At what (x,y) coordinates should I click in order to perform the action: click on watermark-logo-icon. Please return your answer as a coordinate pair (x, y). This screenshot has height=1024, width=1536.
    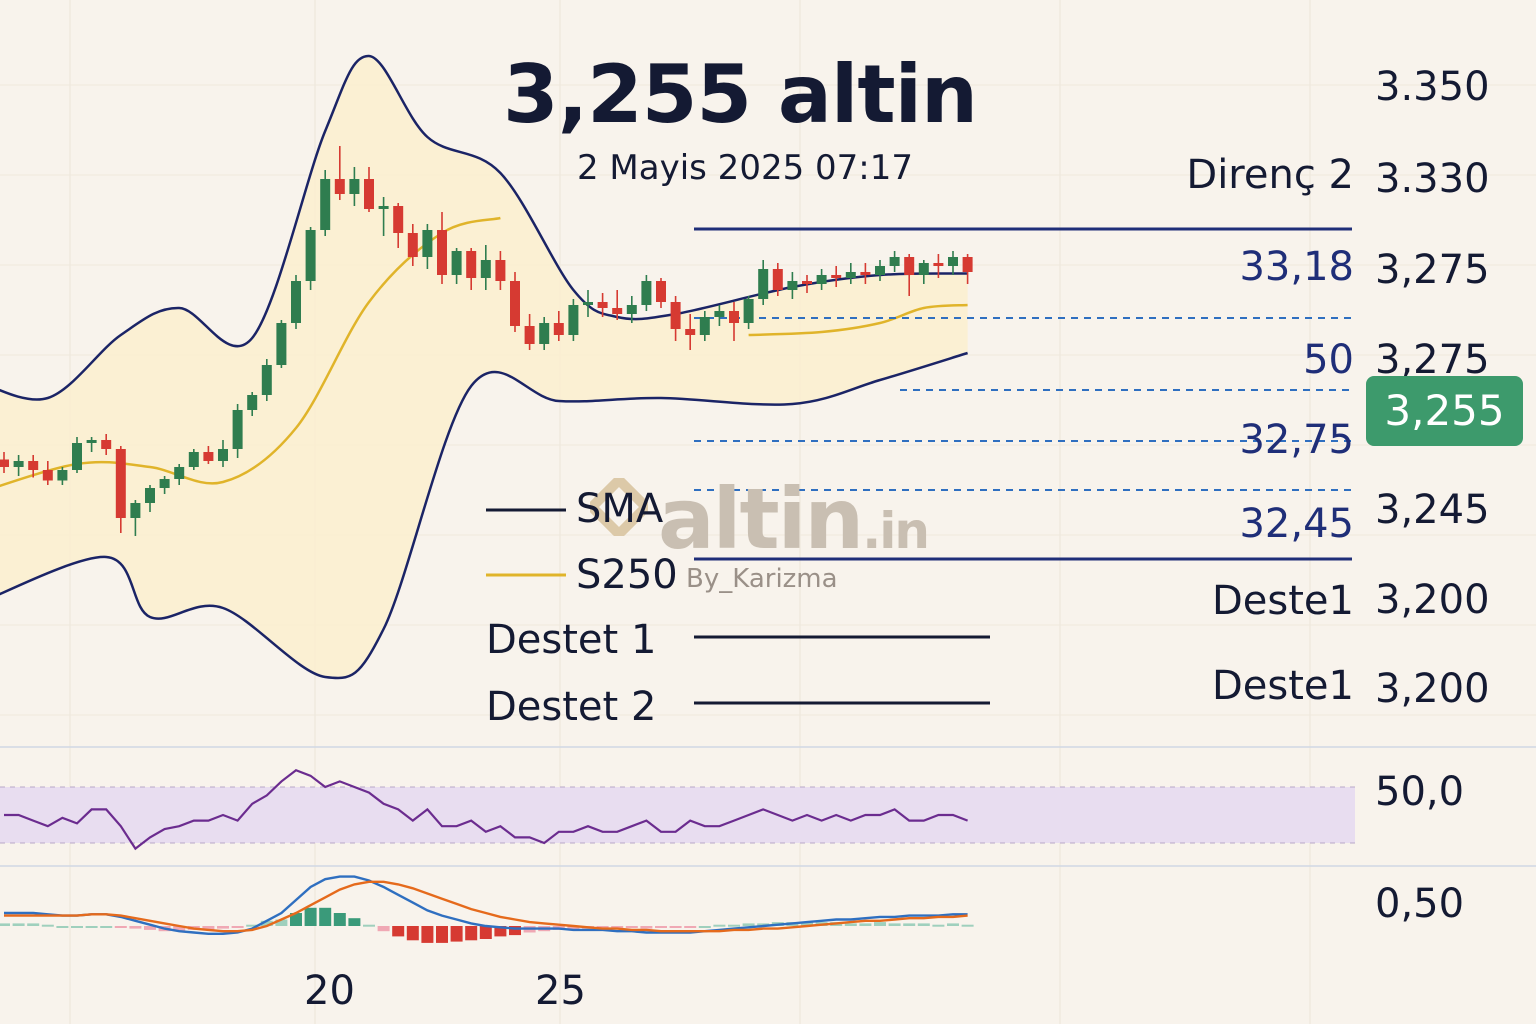
    Looking at the image, I should click on (619, 507).